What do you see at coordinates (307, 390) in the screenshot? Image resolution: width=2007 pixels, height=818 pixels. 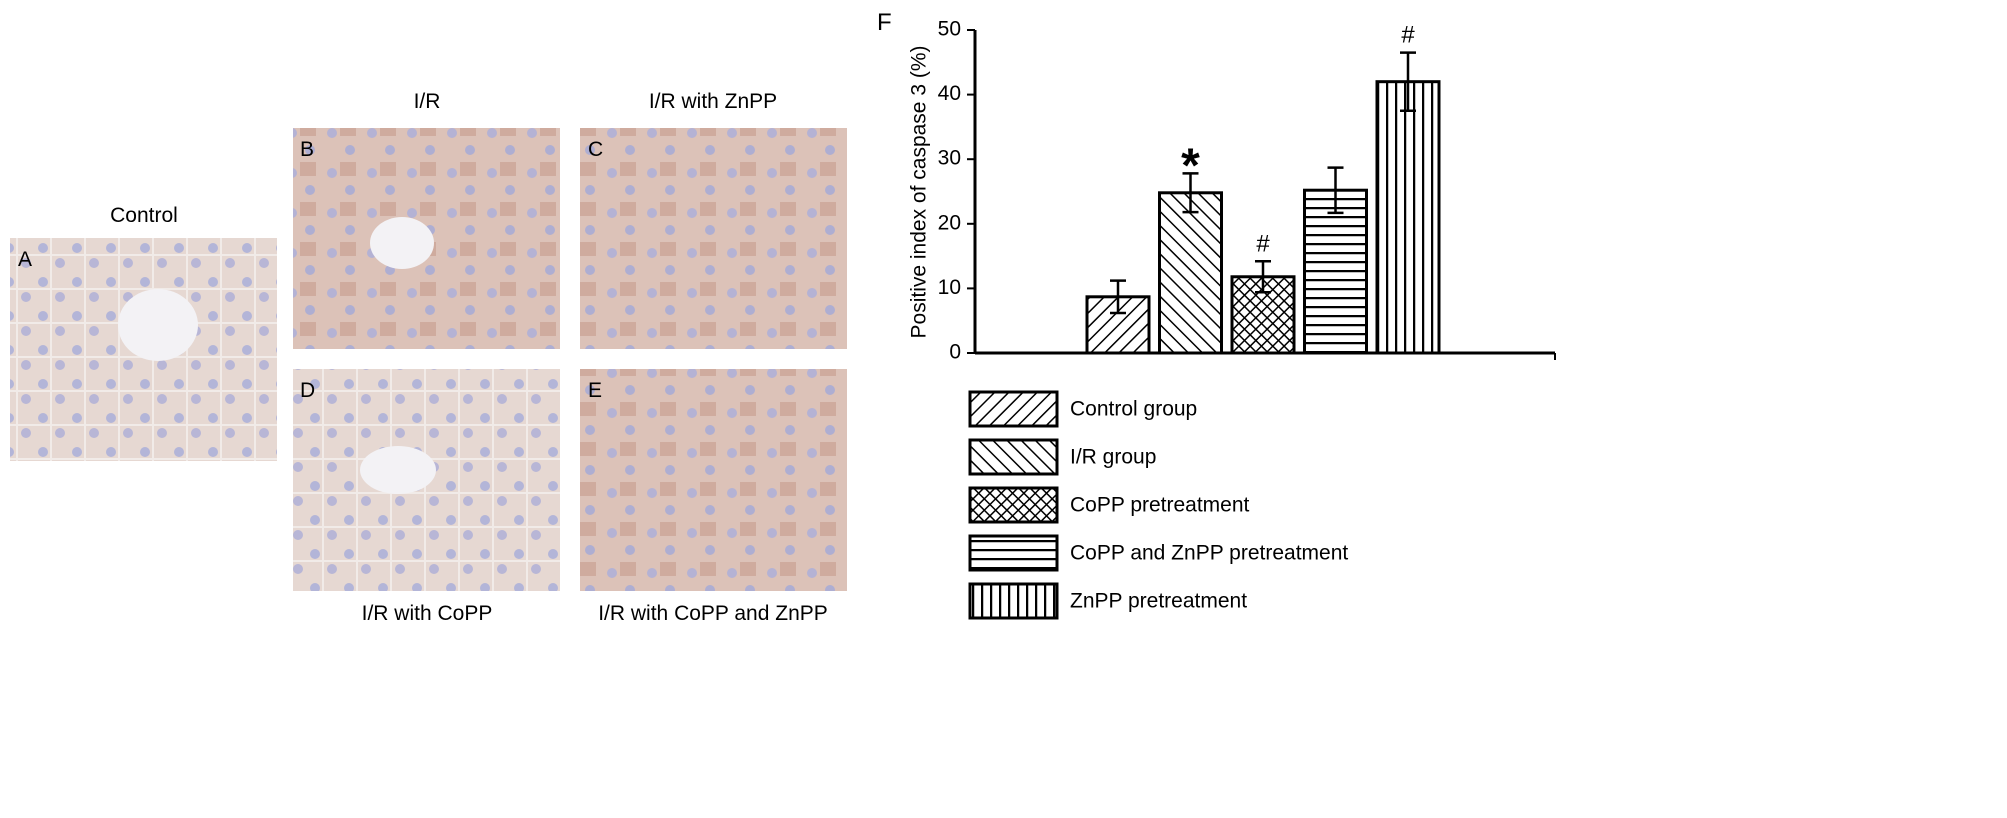 I see `panel-letter: D` at bounding box center [307, 390].